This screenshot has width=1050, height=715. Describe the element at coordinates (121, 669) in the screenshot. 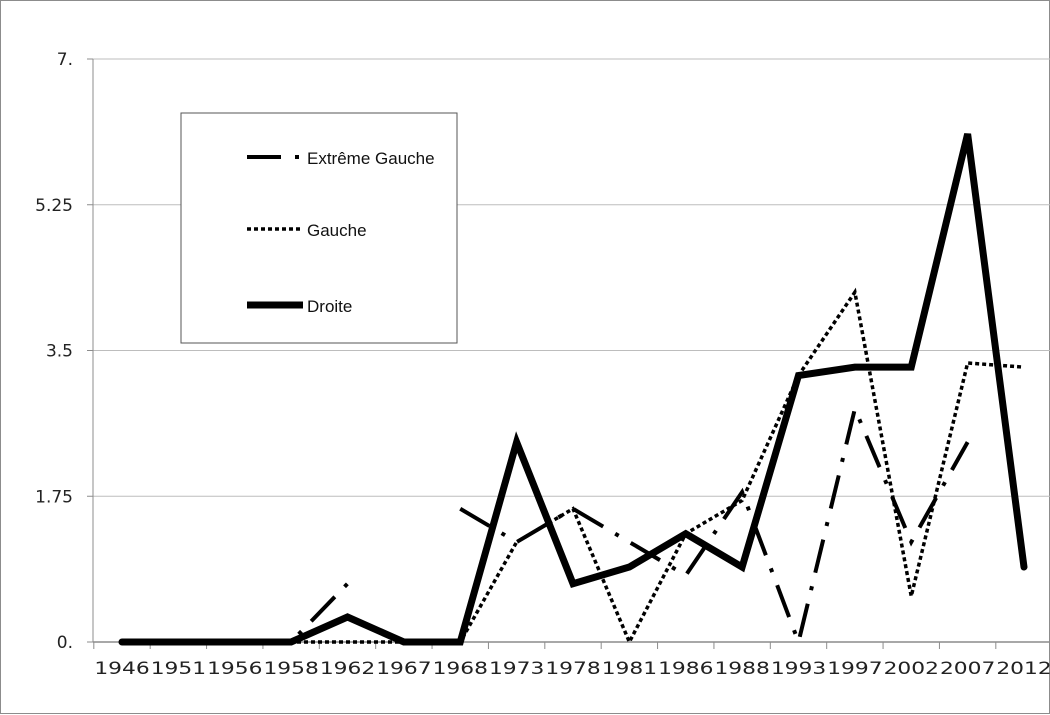

I see `x-tick-label: 1946` at that location.